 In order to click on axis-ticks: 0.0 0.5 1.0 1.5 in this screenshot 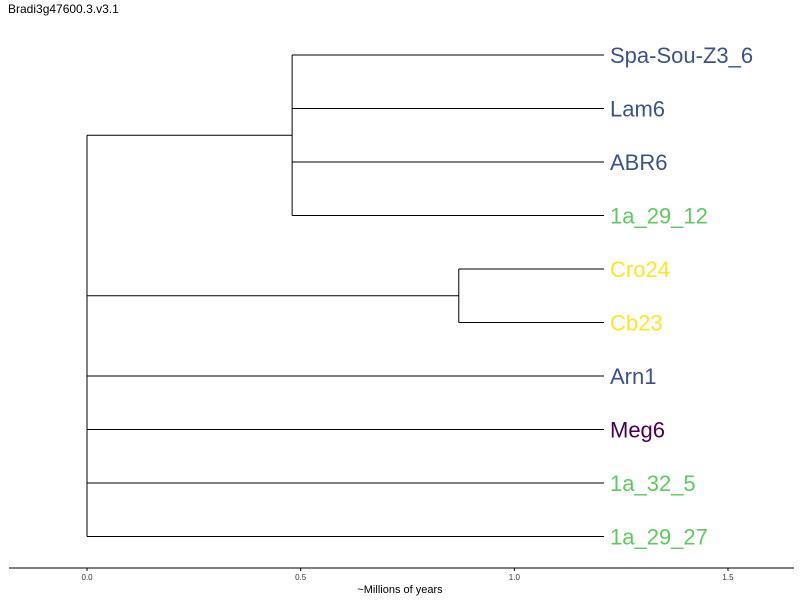, I will do `click(407, 575)`.